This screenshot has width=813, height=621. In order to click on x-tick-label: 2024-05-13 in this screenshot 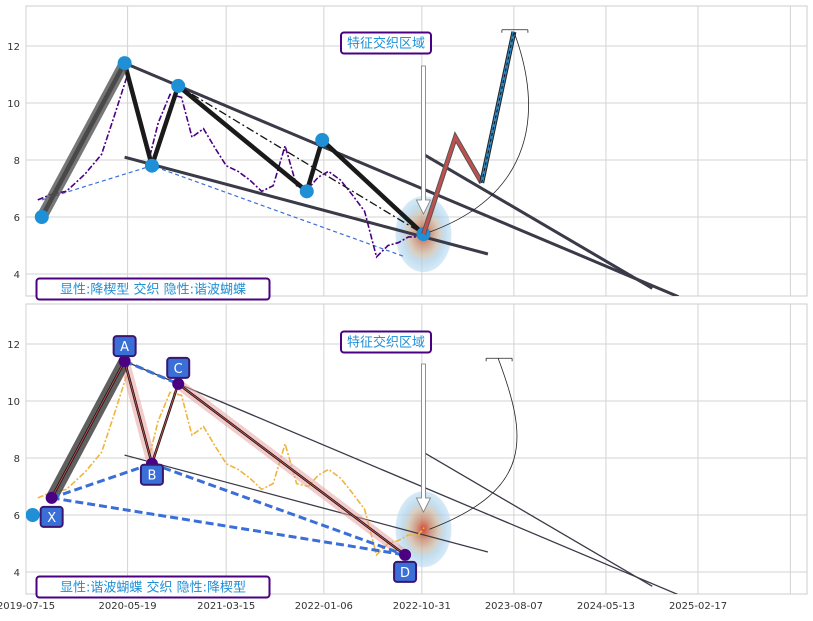, I will do `click(606, 606)`.